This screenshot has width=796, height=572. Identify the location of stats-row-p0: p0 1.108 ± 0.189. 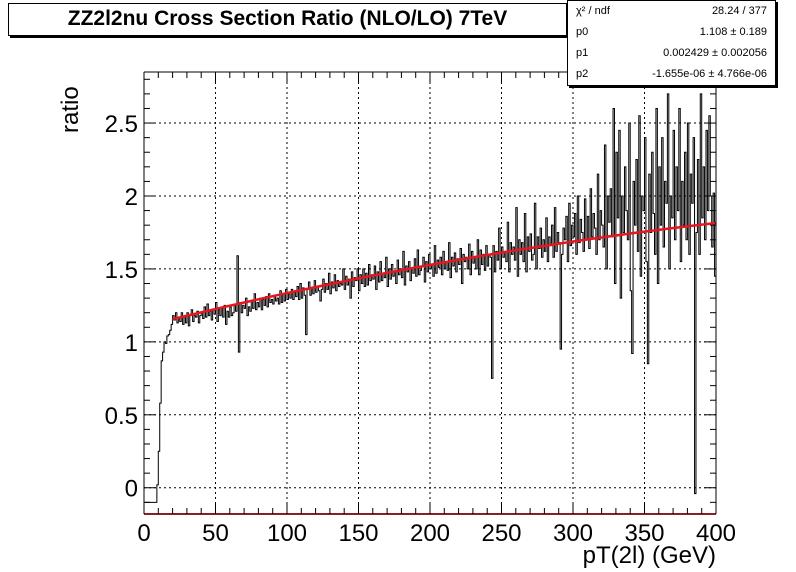
(671, 32).